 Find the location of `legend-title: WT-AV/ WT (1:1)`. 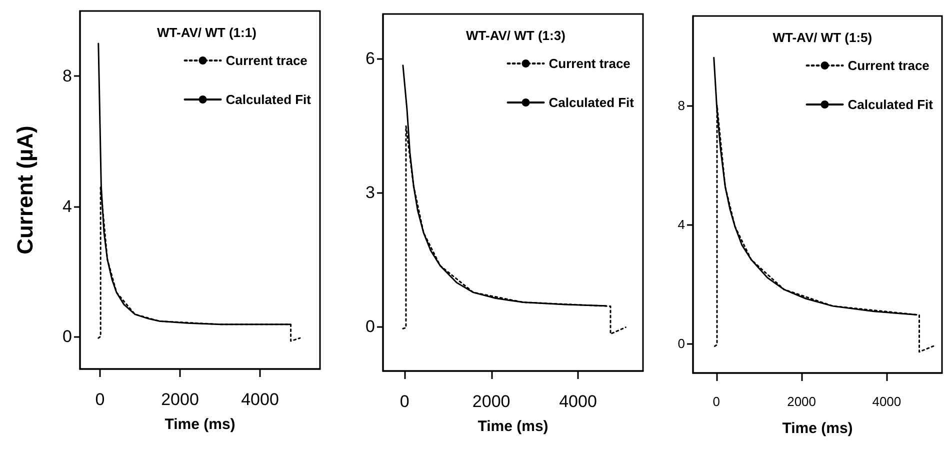

legend-title: WT-AV/ WT (1:1) is located at coordinates (206, 32).